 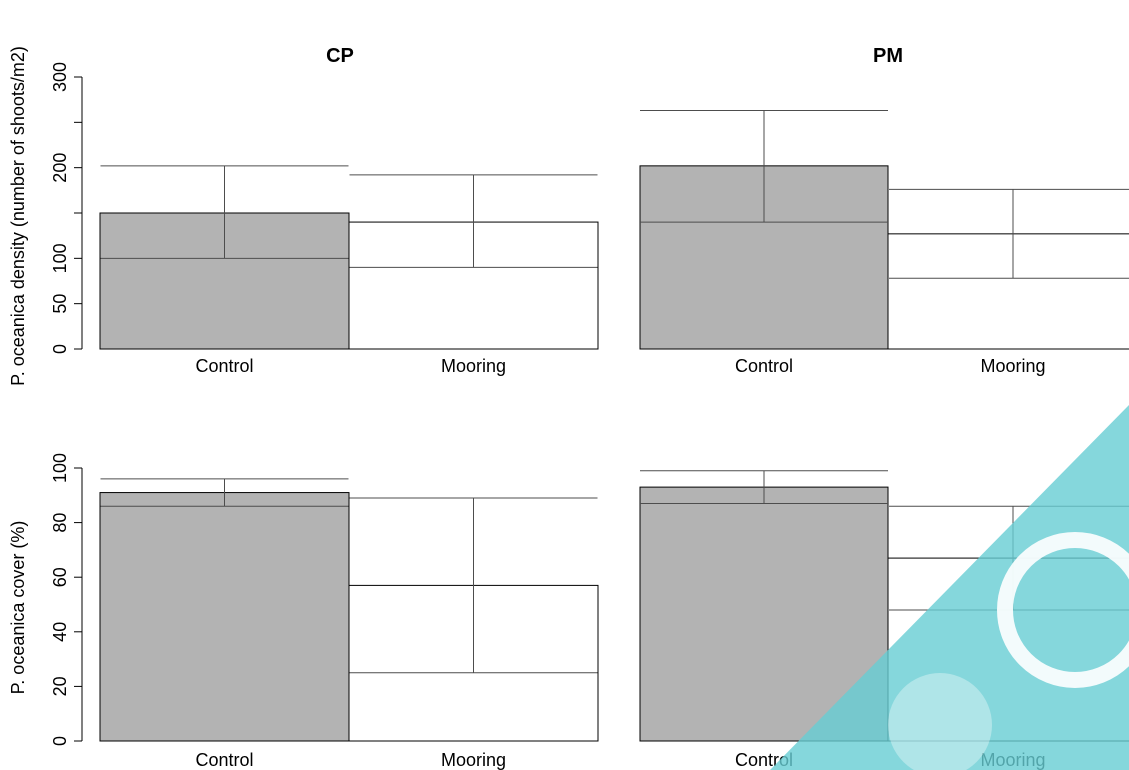 What do you see at coordinates (60, 523) in the screenshot?
I see `y-tick-label: 80` at bounding box center [60, 523].